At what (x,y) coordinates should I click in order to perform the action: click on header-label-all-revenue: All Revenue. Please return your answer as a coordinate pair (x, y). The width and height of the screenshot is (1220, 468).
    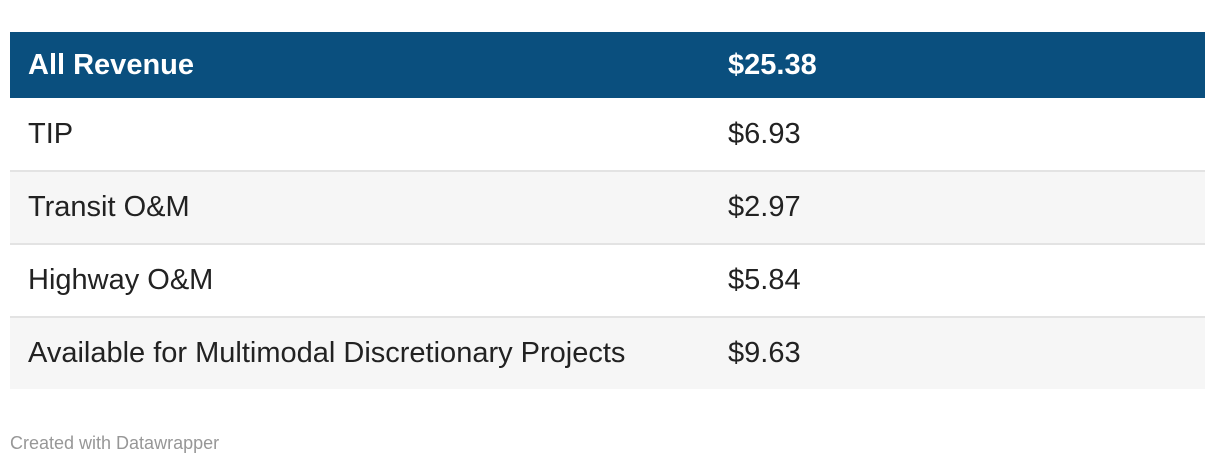
    Looking at the image, I should click on (111, 64).